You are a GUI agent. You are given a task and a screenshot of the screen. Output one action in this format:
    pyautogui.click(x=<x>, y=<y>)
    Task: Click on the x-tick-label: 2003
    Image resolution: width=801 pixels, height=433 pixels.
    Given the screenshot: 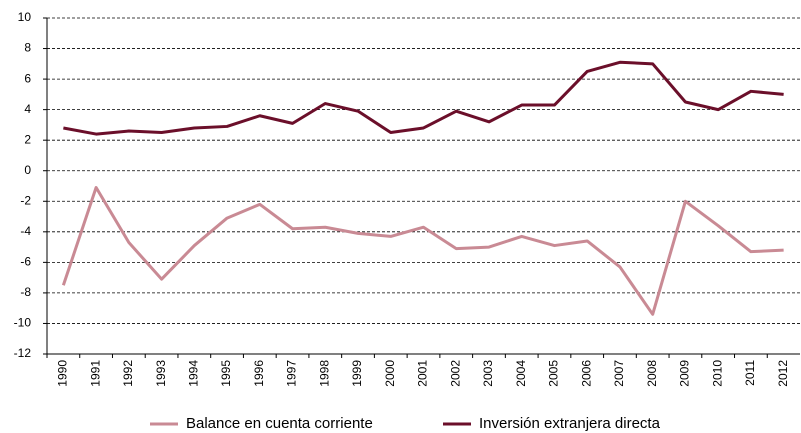 What is the action you would take?
    pyautogui.click(x=488, y=373)
    